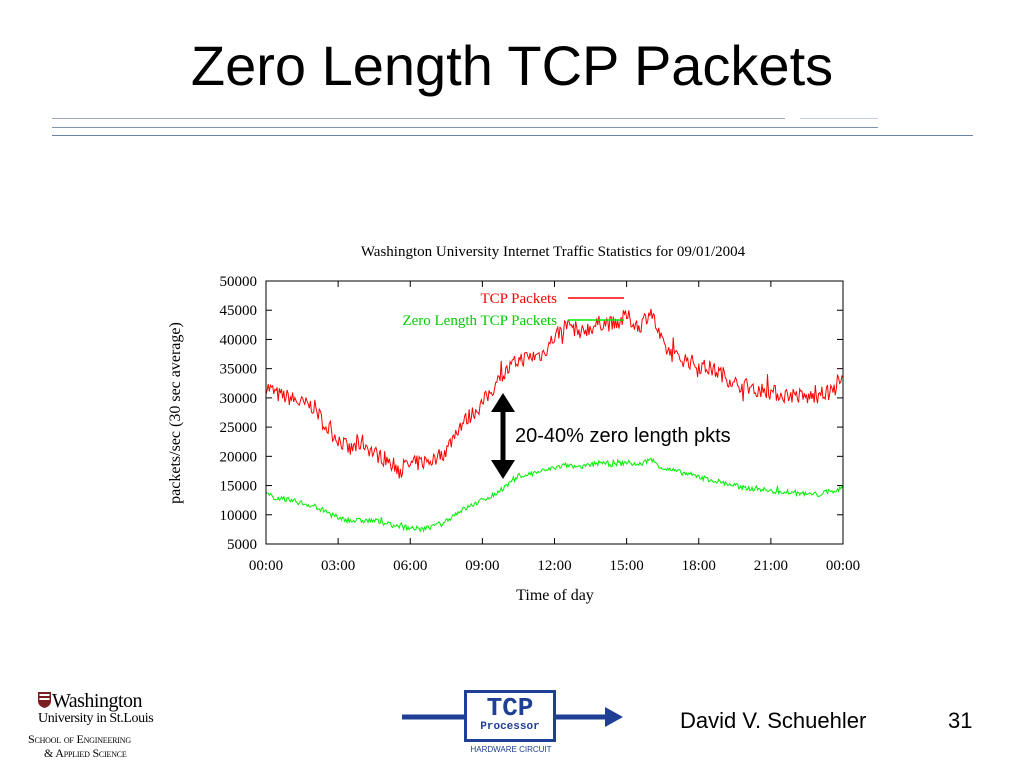  What do you see at coordinates (699, 566) in the screenshot?
I see `x-tick-label: 18:00` at bounding box center [699, 566].